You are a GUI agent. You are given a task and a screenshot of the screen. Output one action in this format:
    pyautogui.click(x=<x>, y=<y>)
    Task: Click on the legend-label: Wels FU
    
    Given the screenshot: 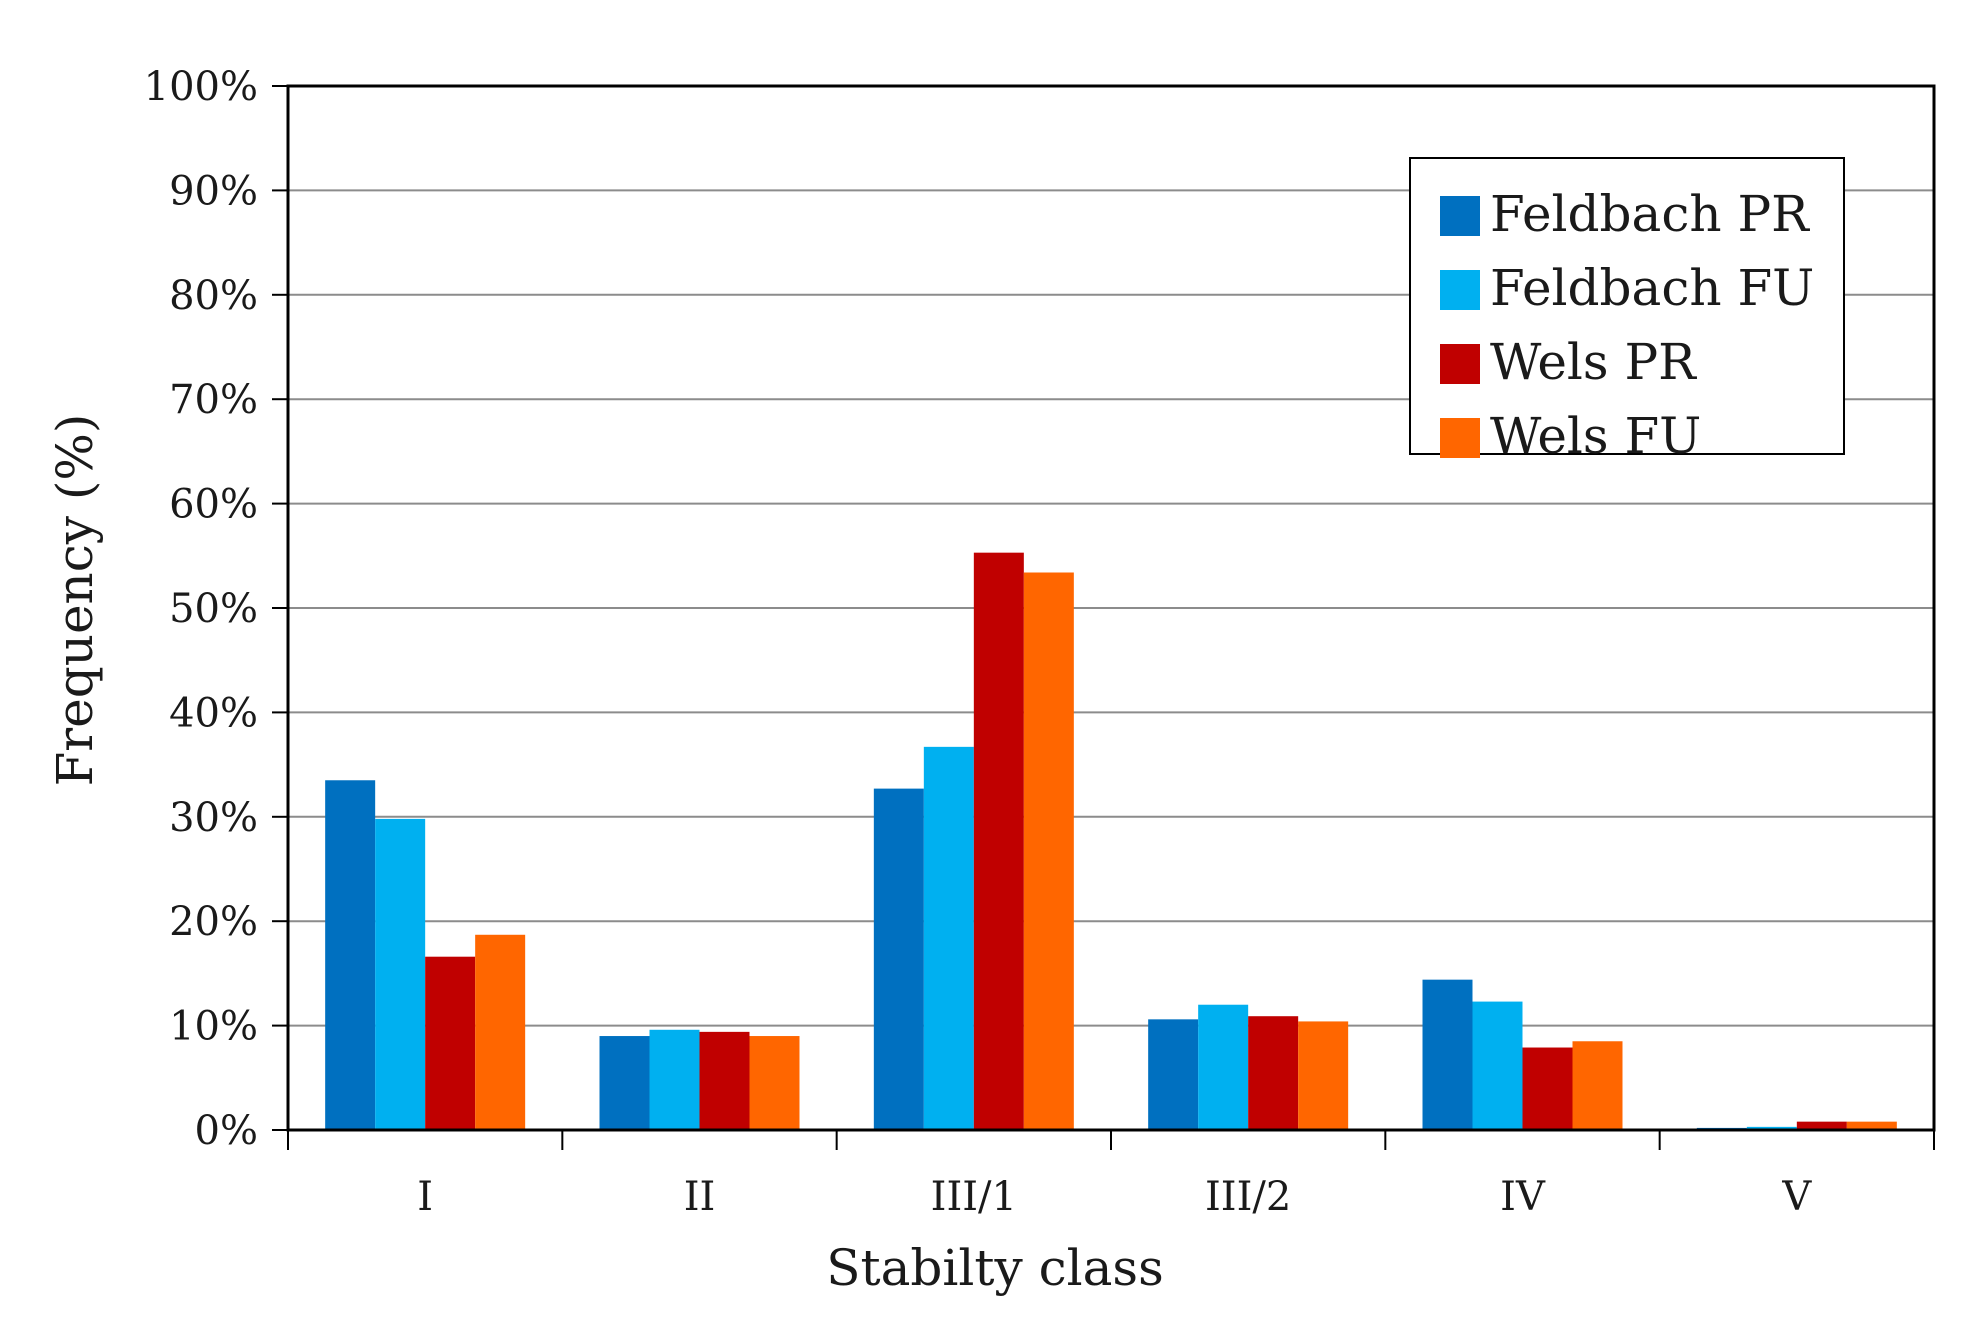 What is the action you would take?
    pyautogui.click(x=1595, y=436)
    